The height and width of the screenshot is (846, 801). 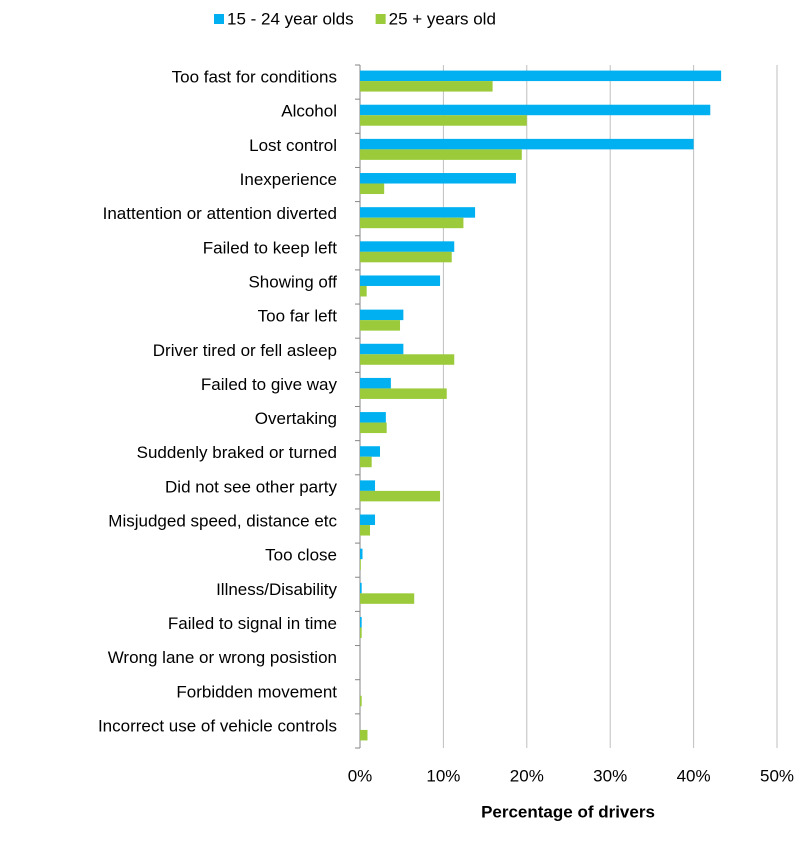 What do you see at coordinates (252, 623) in the screenshot?
I see `y-tick-label: Failed to signal in time` at bounding box center [252, 623].